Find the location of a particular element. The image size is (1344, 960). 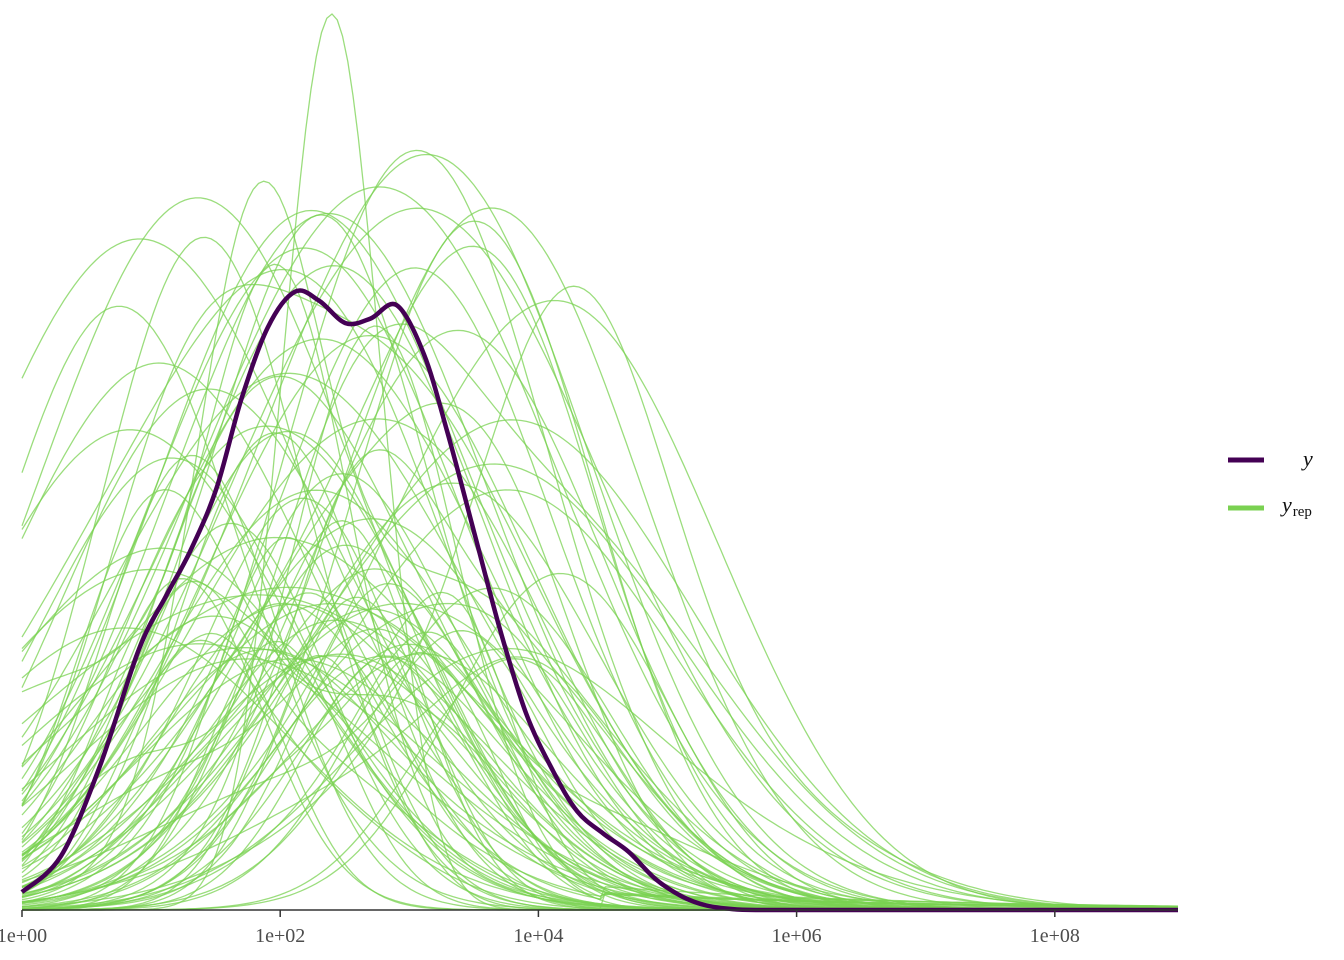

x-axis-ticks: 1e+00 1e+02 1e+04 1e+06 1e+08 is located at coordinates (540, 928).